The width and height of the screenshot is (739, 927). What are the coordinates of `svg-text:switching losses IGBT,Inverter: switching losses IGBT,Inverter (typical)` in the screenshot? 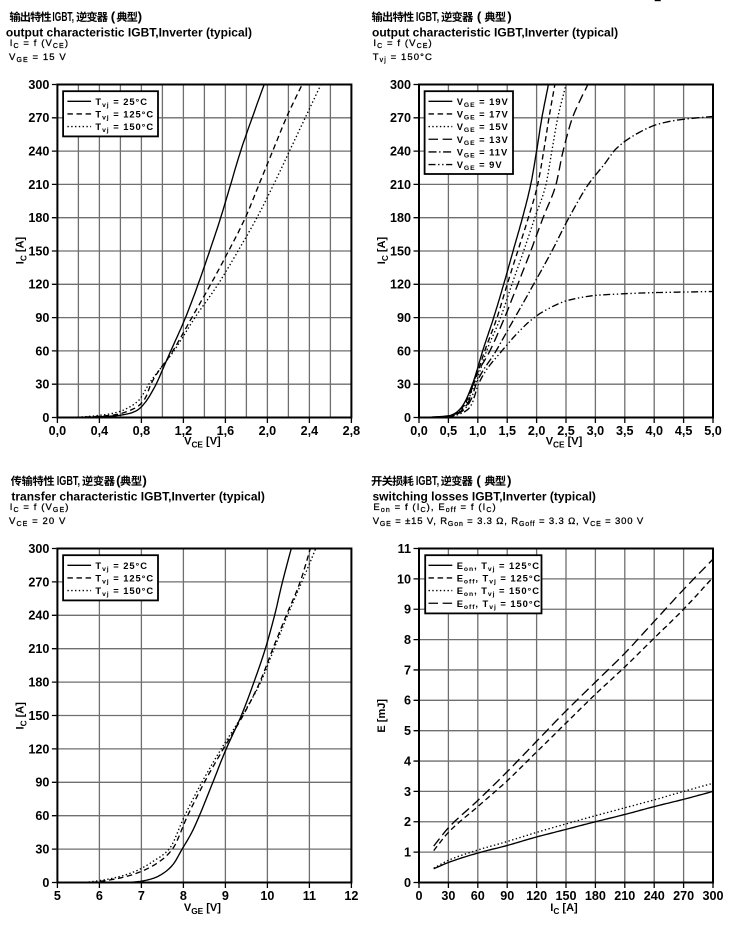 It's located at (484, 496).